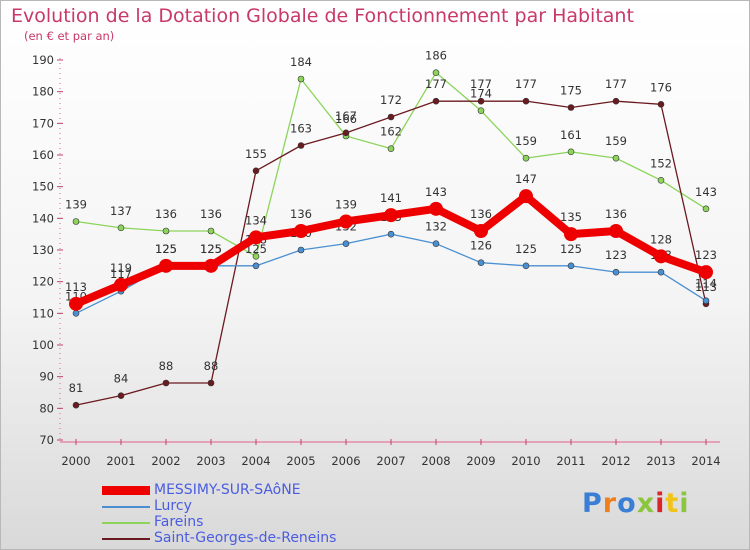  I want to click on data-label-saint-georges-de-reneins: 88, so click(211, 366).